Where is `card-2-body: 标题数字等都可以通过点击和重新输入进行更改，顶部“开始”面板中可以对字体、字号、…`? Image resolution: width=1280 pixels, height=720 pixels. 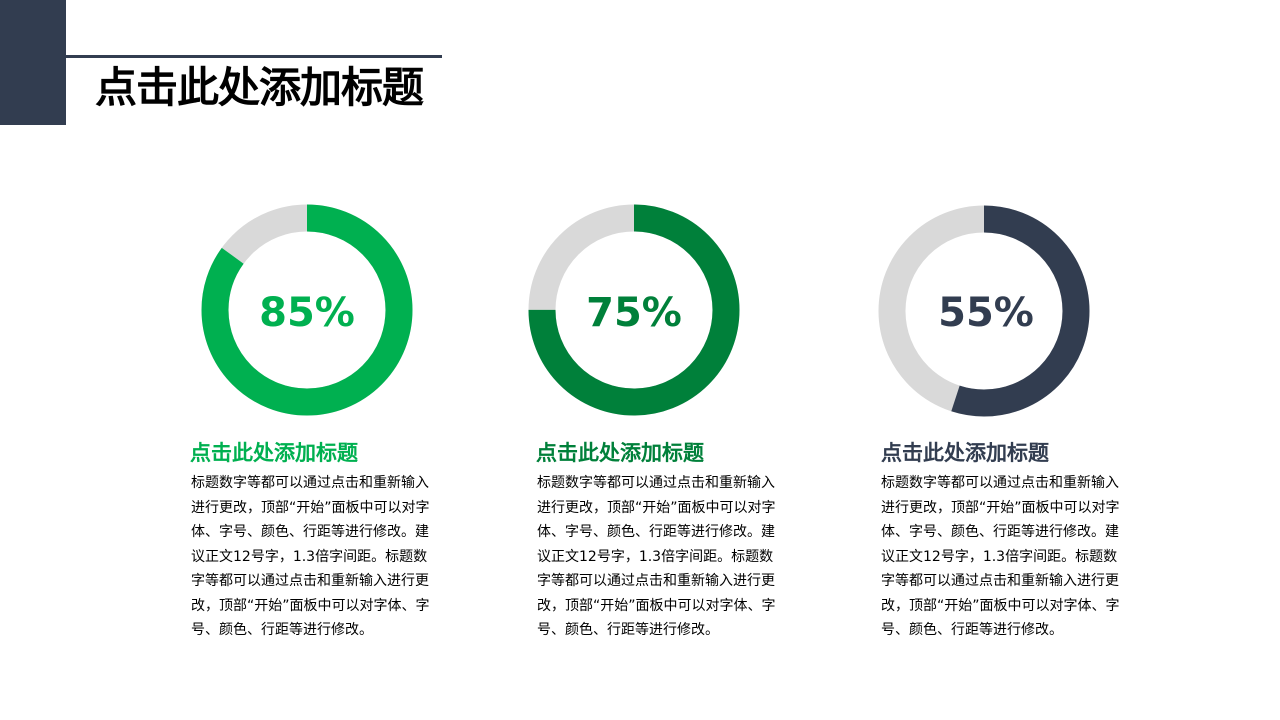
card-2-body: 标题数字等都可以通过点击和重新输入进行更改，顶部“开始”面板中可以对字体、字号、… is located at coordinates (656, 556).